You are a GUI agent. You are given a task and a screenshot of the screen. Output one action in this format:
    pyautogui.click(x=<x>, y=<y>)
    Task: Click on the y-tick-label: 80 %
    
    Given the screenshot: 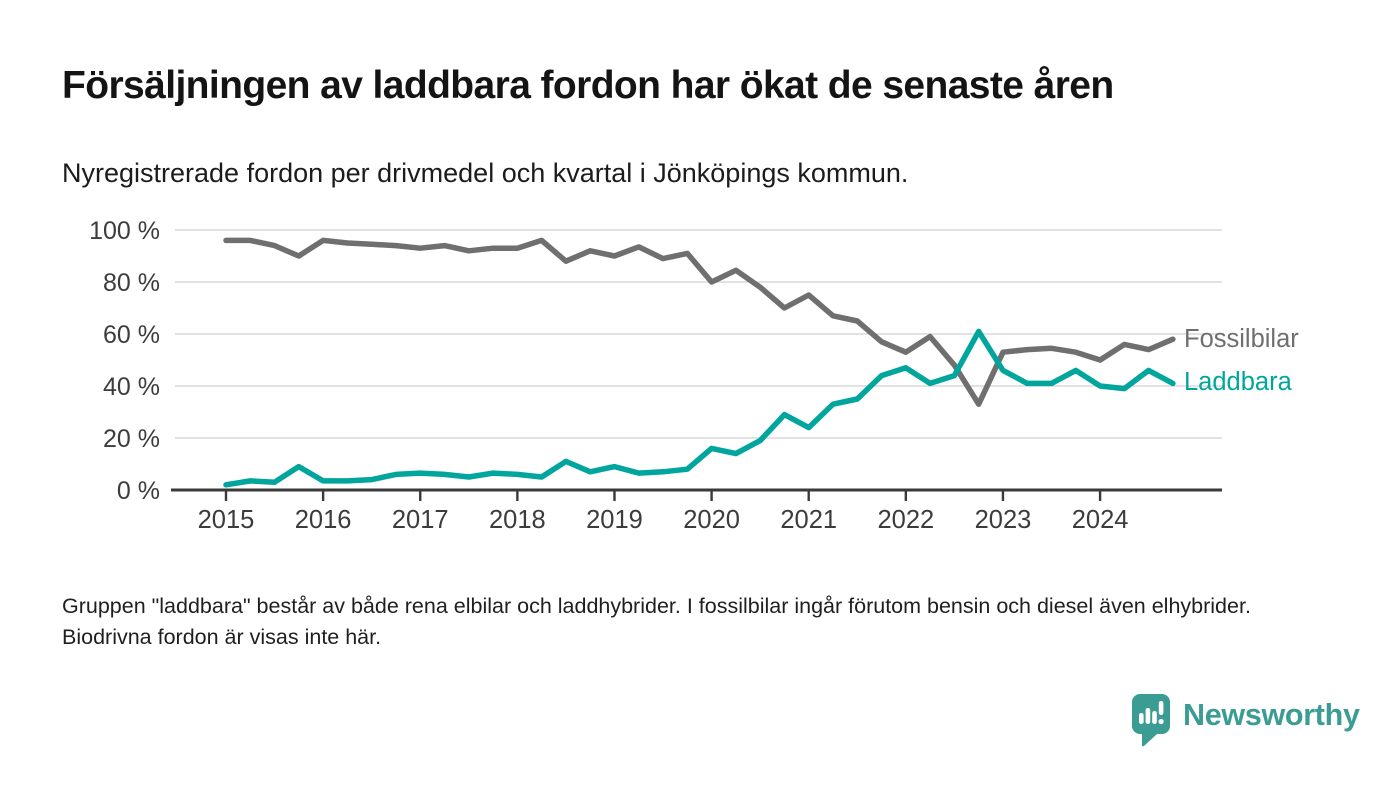 What is the action you would take?
    pyautogui.click(x=131, y=283)
    